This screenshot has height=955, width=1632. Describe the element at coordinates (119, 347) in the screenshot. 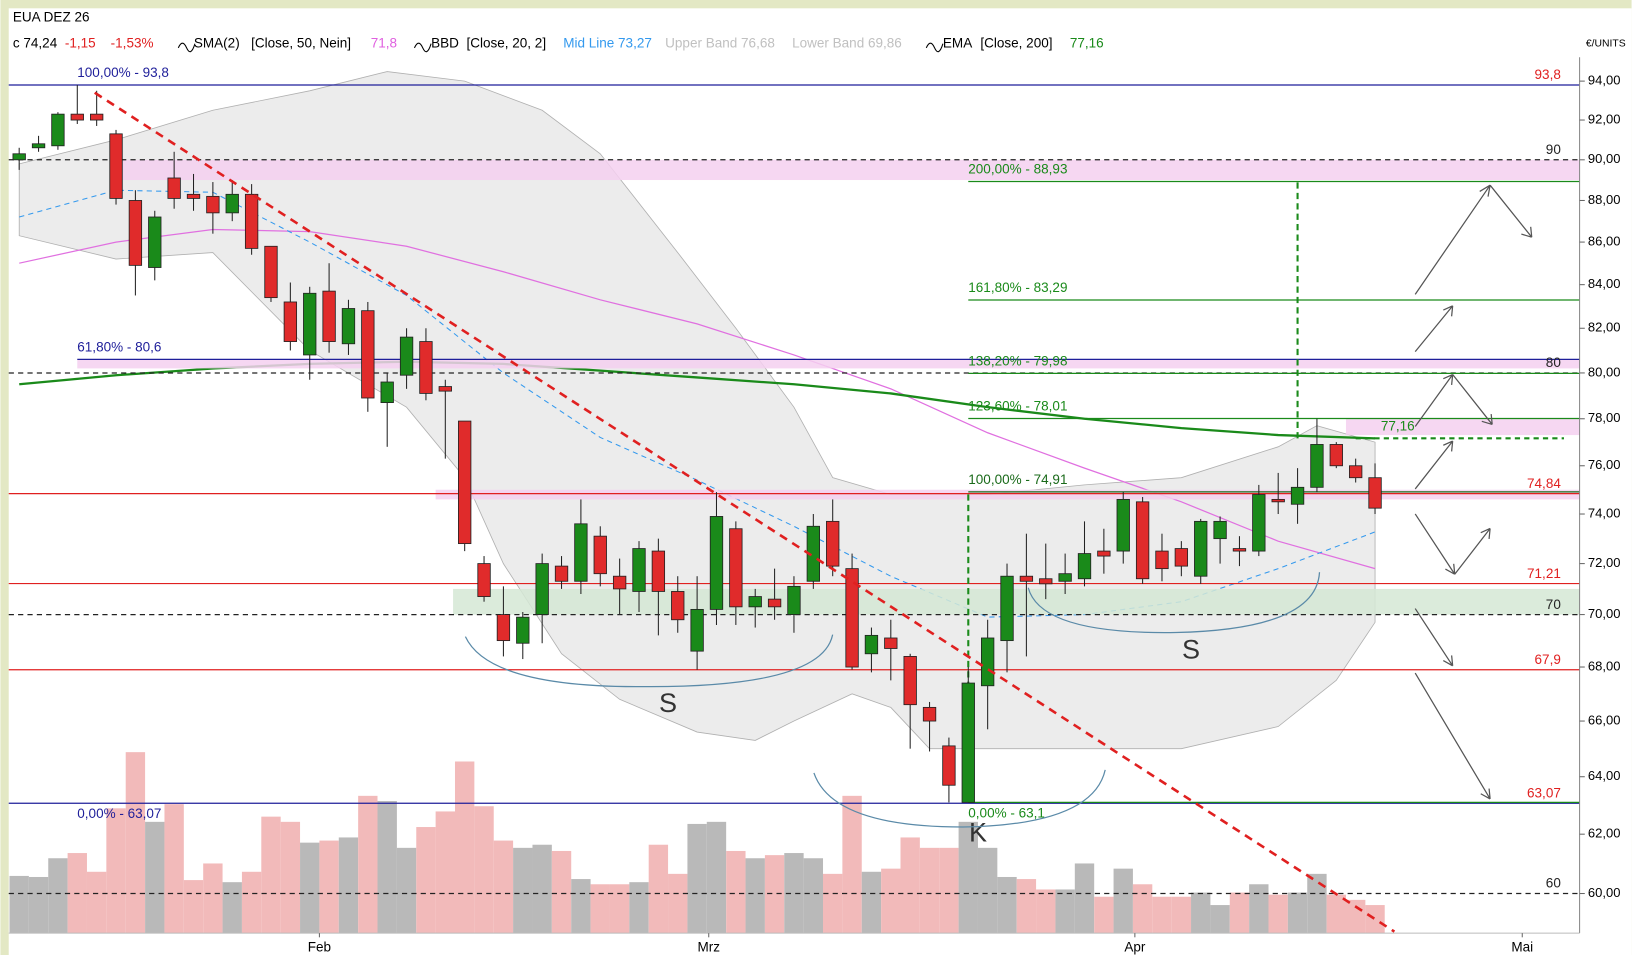

I see `level-label: 61,80% - 80,6` at that location.